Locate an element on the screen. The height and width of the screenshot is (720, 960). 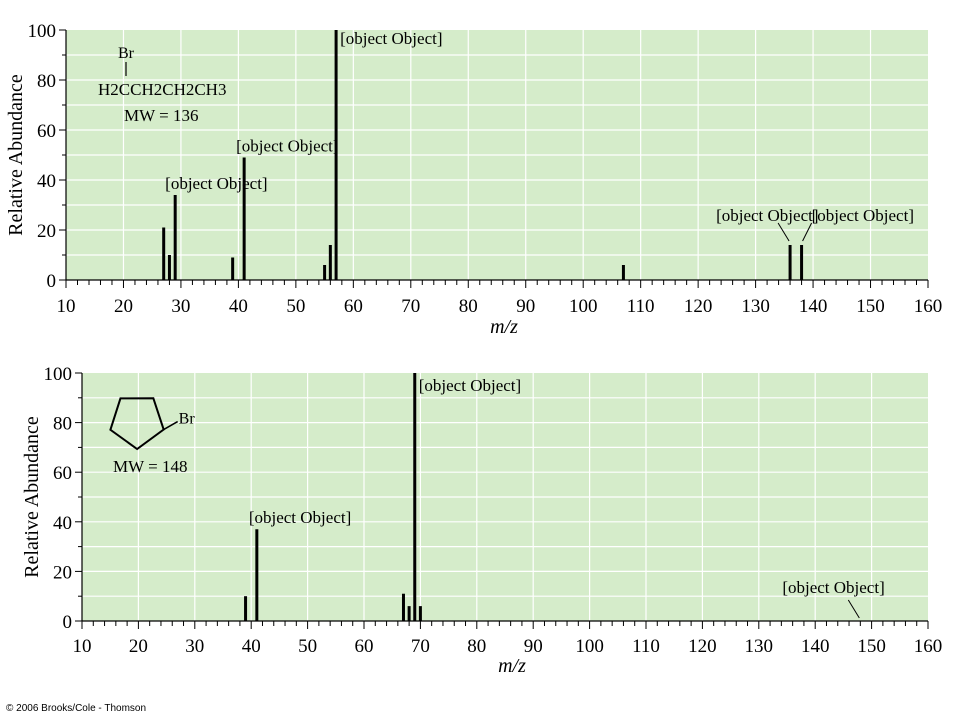
peak-label-136: [object Object] is located at coordinates (767, 215).